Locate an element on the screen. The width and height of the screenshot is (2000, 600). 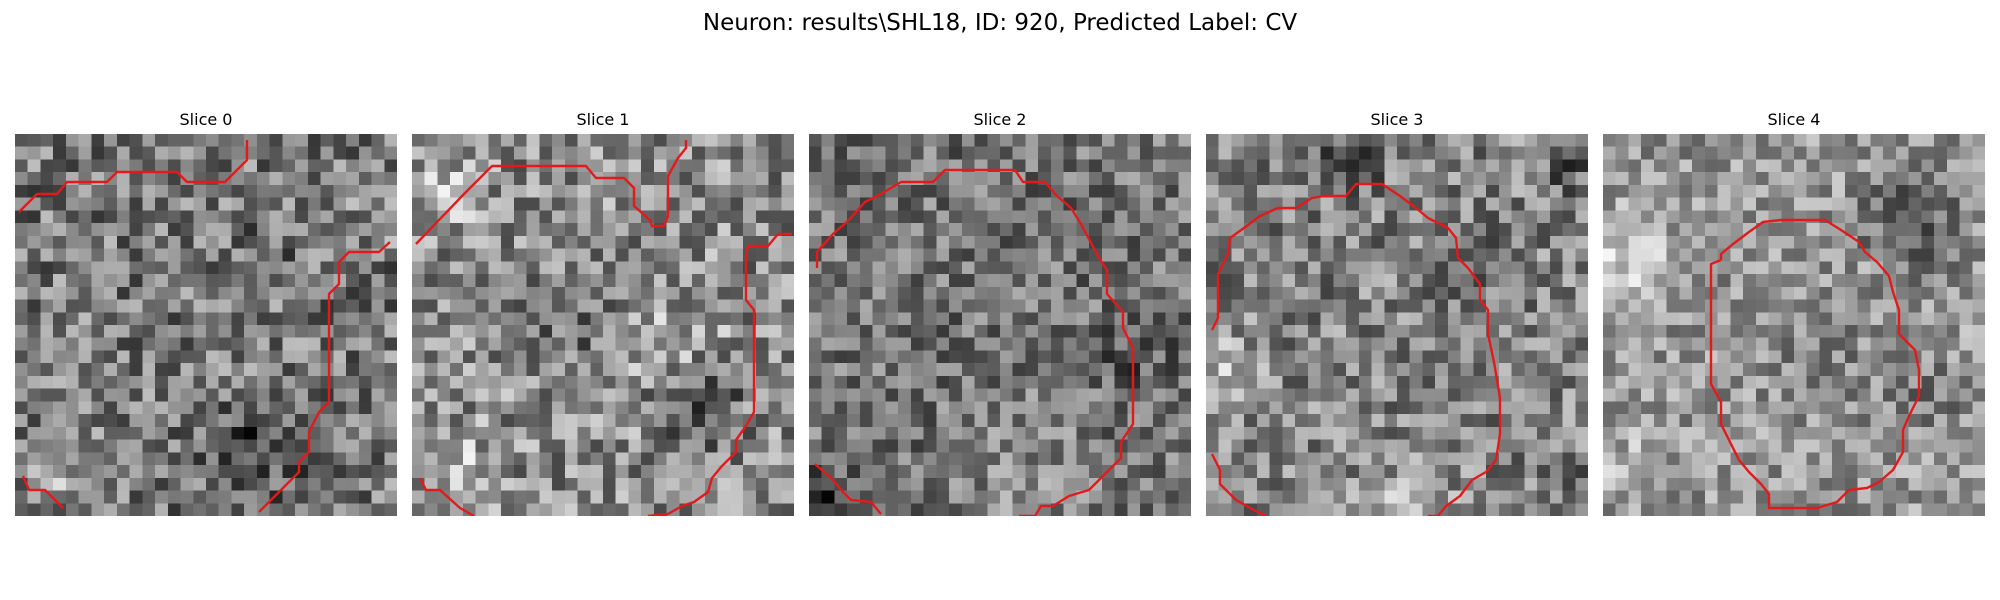
slice-title: Slice 1 is located at coordinates (603, 119).